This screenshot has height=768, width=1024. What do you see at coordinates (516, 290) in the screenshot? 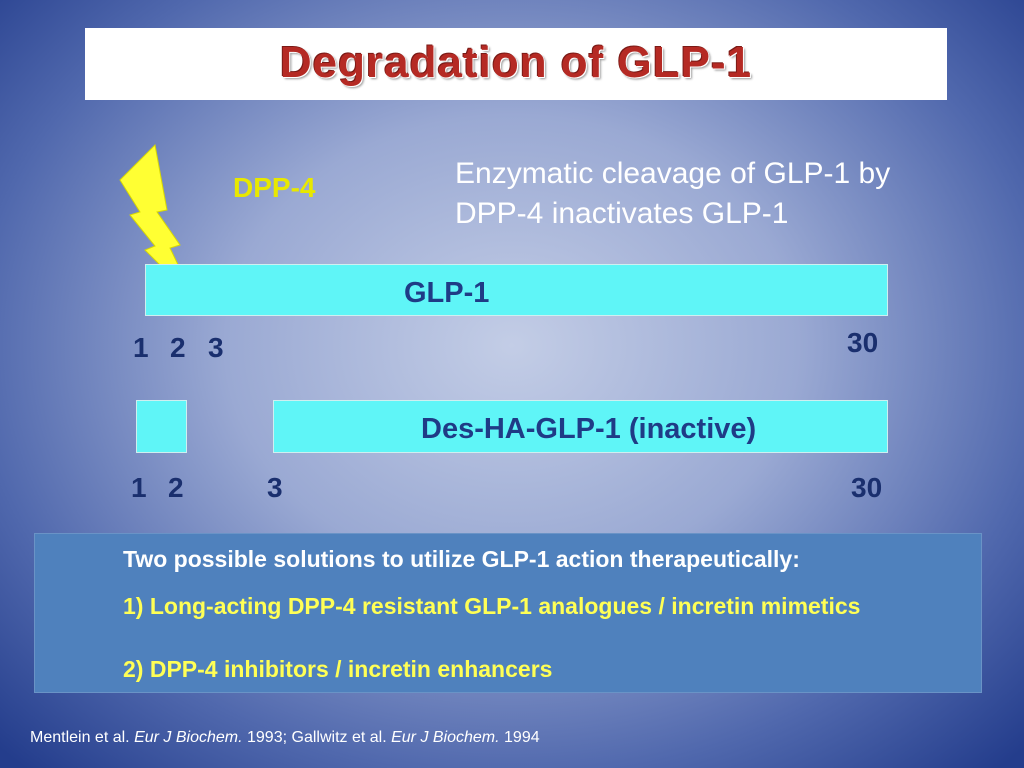
I see `glp1-bar: GLP-1` at bounding box center [516, 290].